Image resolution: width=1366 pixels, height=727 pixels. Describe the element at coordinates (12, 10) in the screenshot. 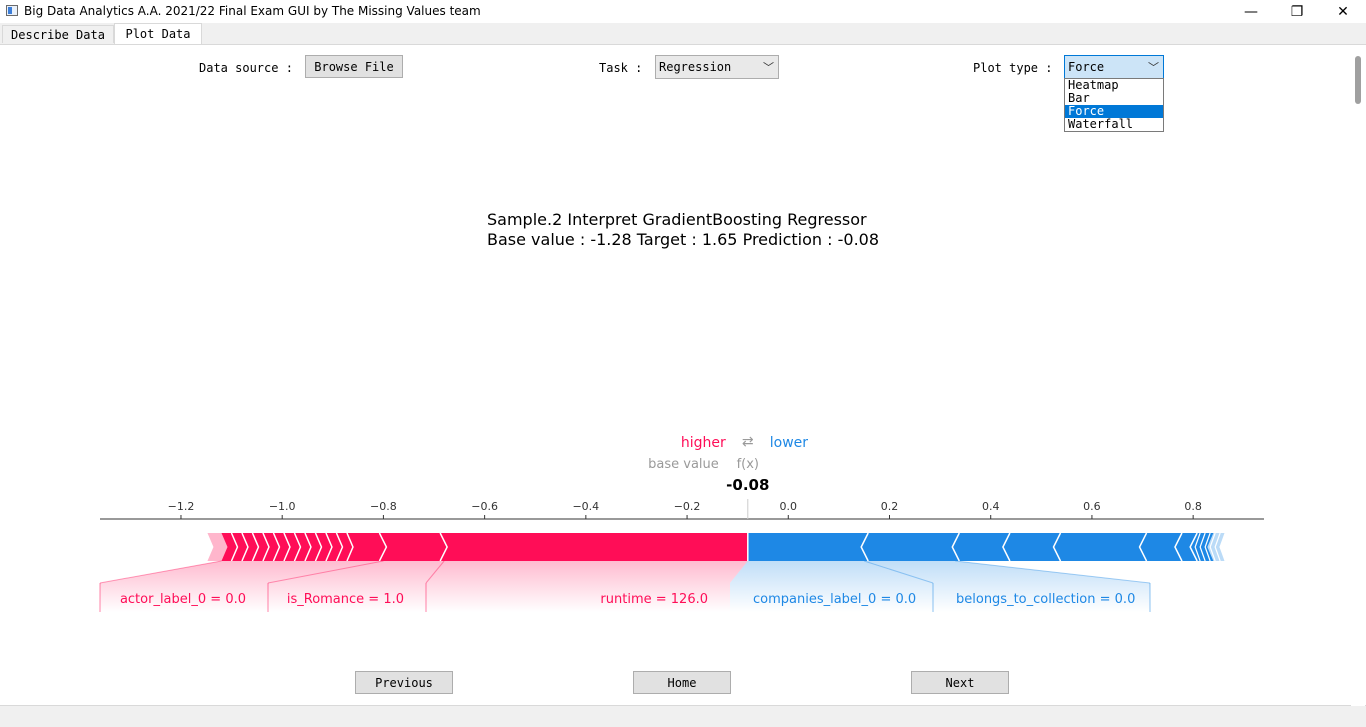

I see `app-icon` at that location.